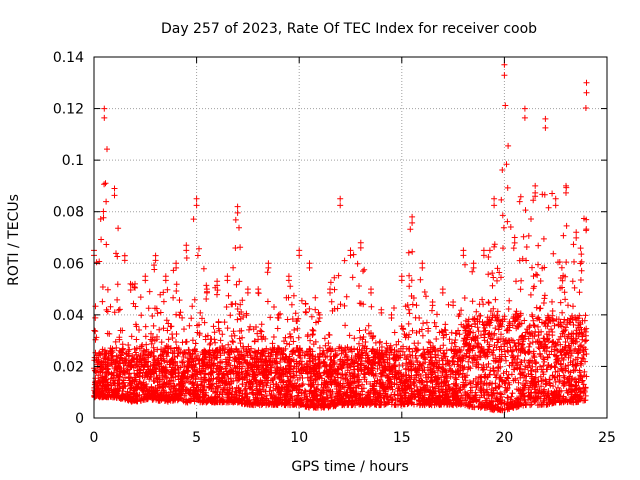 The image size is (640, 480). What do you see at coordinates (402, 438) in the screenshot?
I see `x-tick-label: 15` at bounding box center [402, 438].